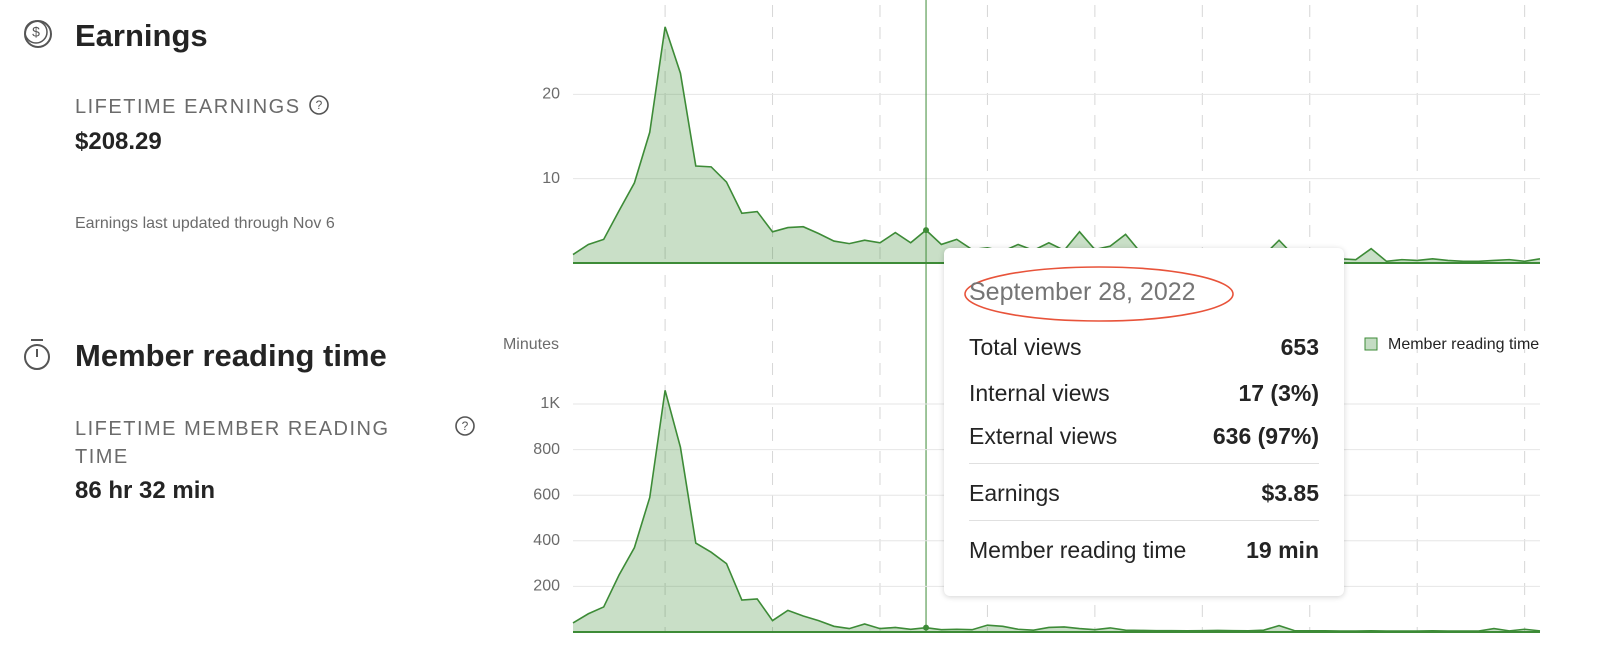 This screenshot has width=1600, height=665. I want to click on tooltip-date: September 28, 2022, so click(1082, 292).